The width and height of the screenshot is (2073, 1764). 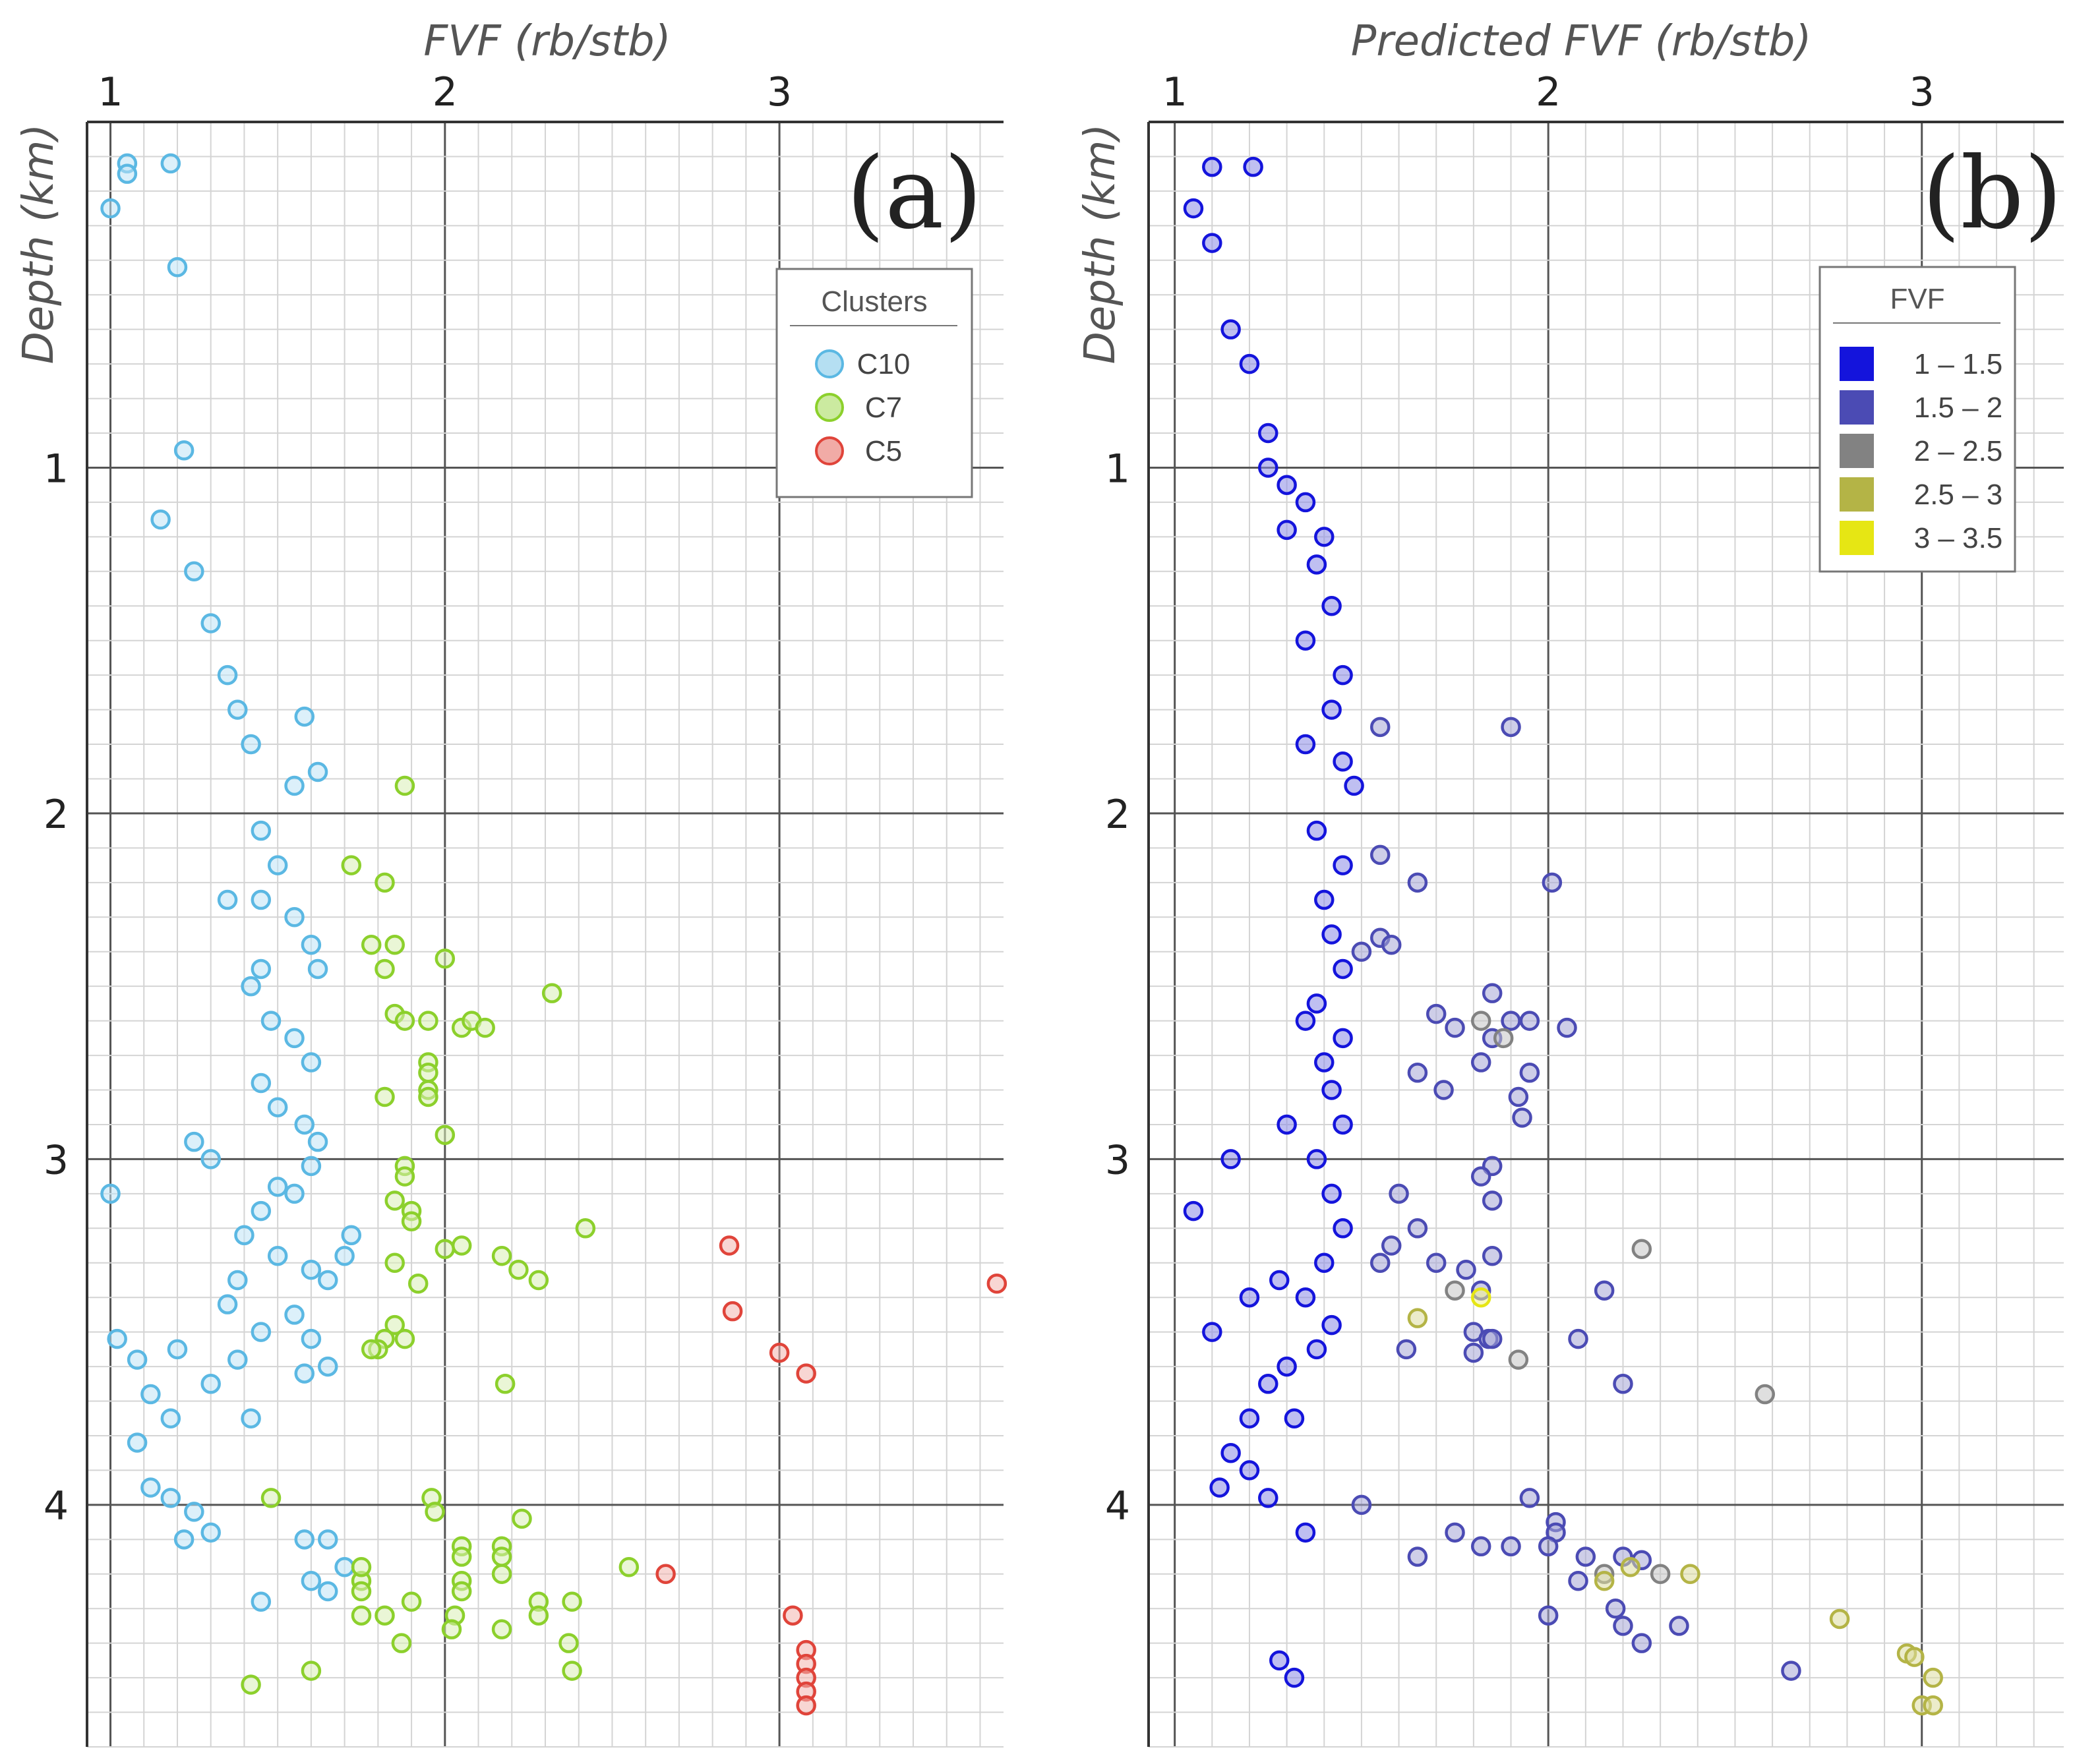 I want to click on series-C7, so click(x=441, y=1235).